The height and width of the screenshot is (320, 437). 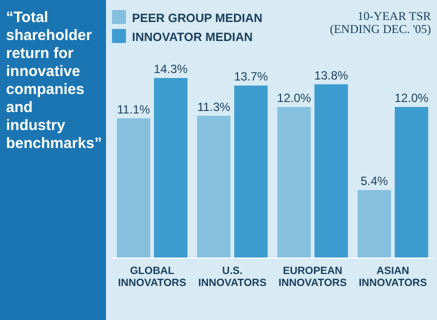 I want to click on data-label: 13.8%, so click(x=331, y=75).